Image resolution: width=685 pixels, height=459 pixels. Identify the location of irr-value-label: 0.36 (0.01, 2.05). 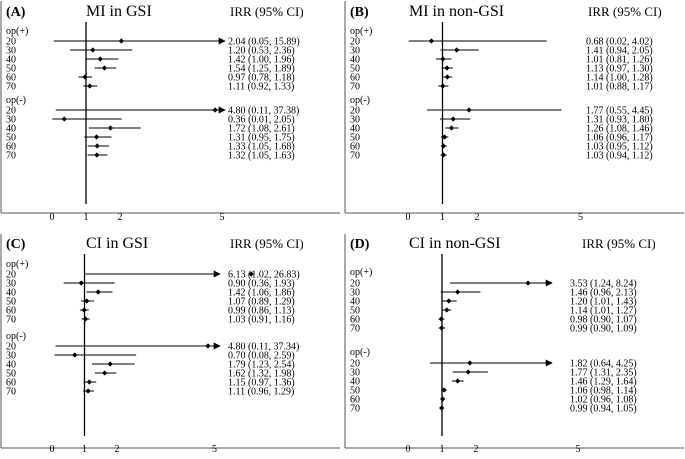
(261, 120).